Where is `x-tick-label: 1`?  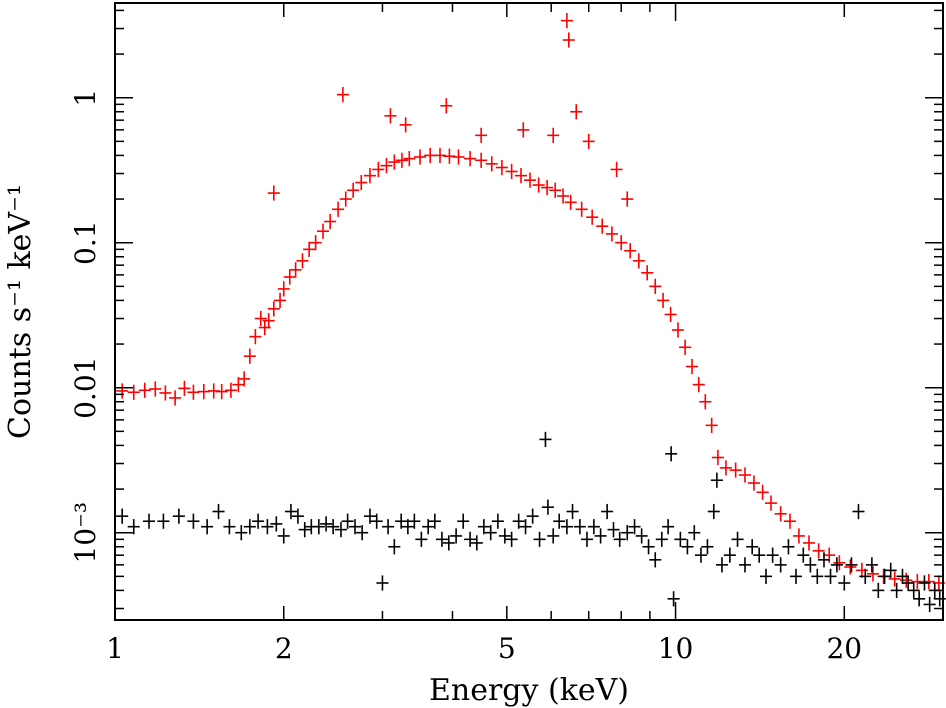 x-tick-label: 1 is located at coordinates (115, 648).